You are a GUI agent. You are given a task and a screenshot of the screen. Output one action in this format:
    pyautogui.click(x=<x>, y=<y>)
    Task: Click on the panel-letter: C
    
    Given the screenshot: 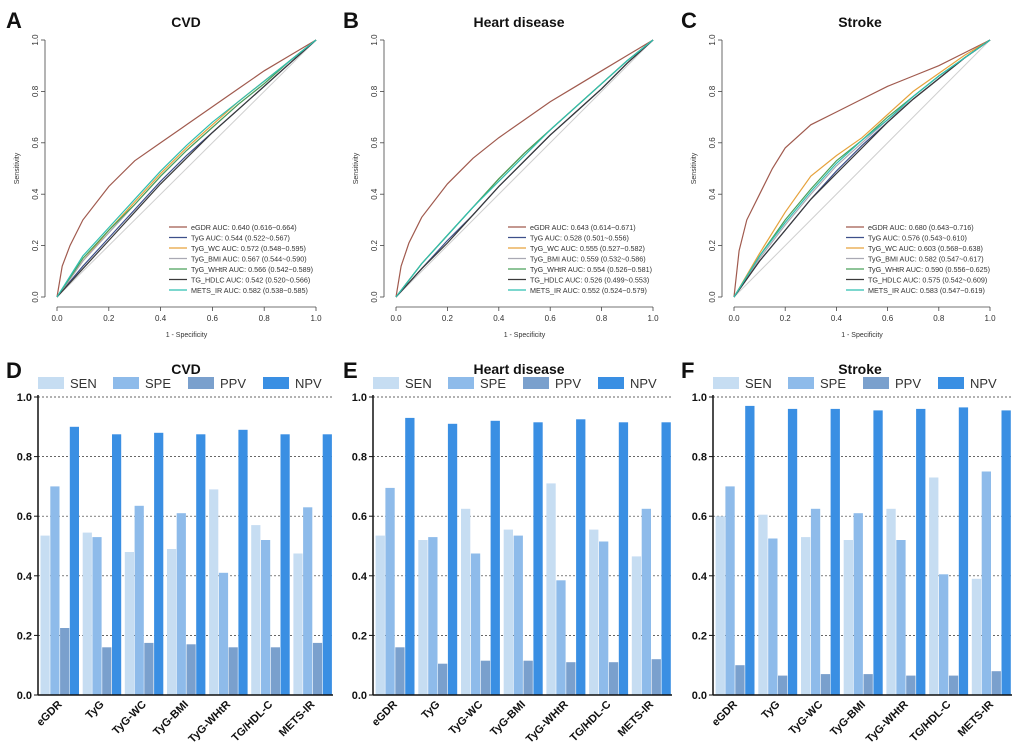 What is the action you would take?
    pyautogui.click(x=689, y=20)
    